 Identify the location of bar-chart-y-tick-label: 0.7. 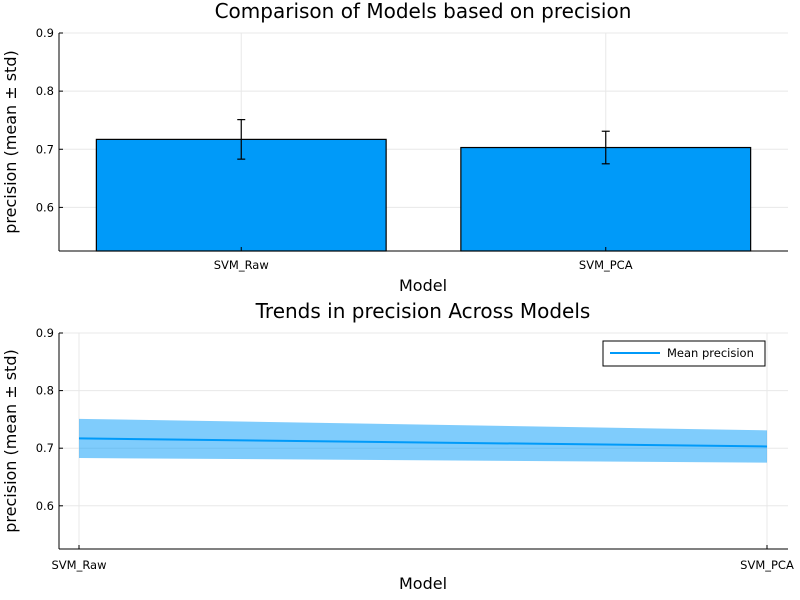
(45, 149).